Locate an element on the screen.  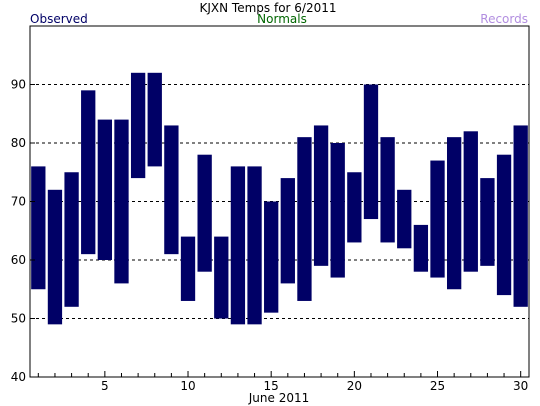
y-tick-label-90: 90 is located at coordinates (18, 85).